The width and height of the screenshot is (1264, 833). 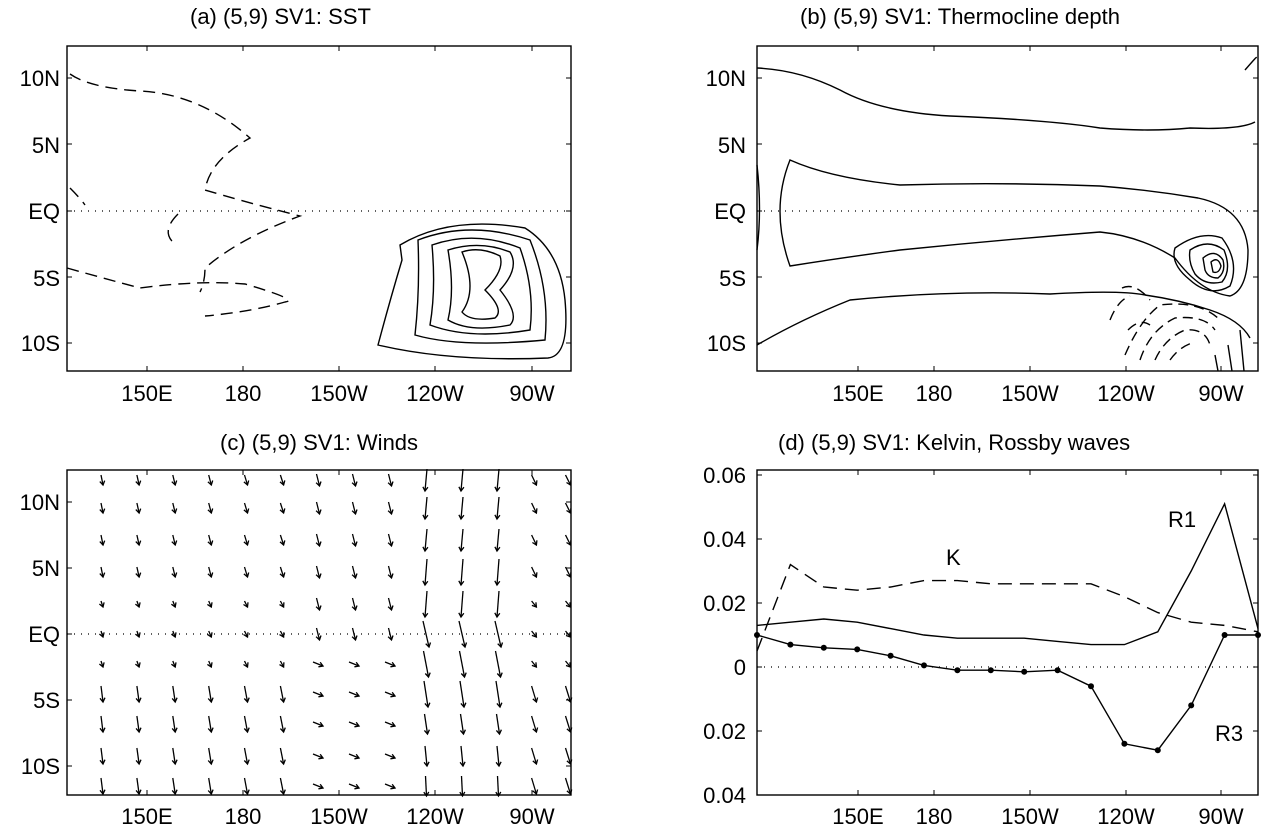 What do you see at coordinates (858, 816) in the screenshot?
I see `panel-d-xtick: 150E` at bounding box center [858, 816].